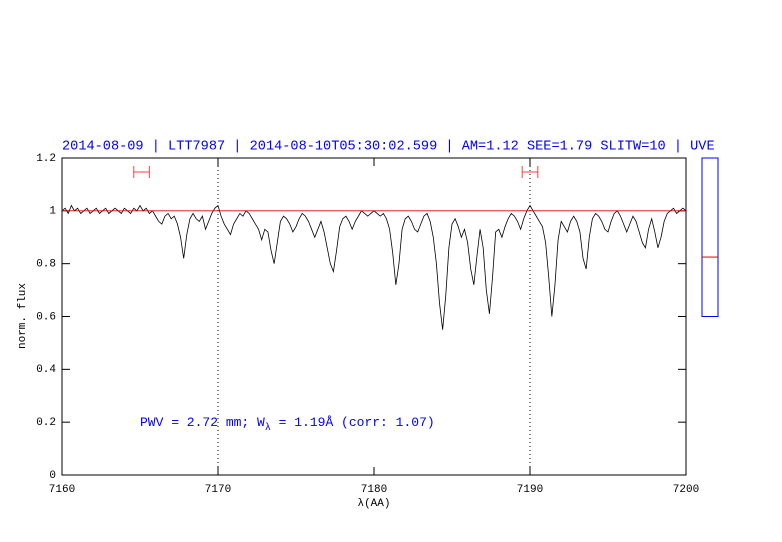  Describe the element at coordinates (46, 423) in the screenshot. I see `y-tick-label: 0.2` at that location.